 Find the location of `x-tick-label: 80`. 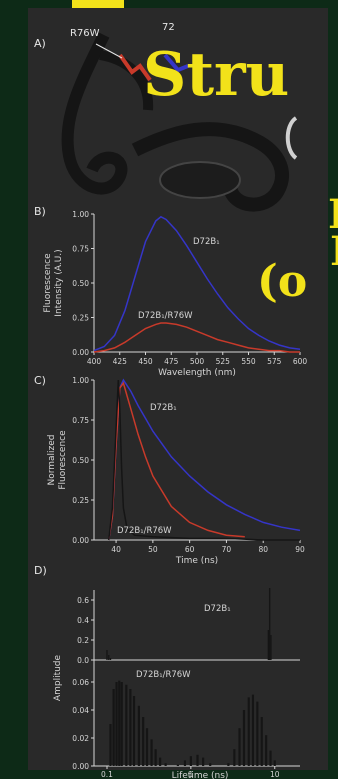

x-tick-label: 80 is located at coordinates (263, 549).